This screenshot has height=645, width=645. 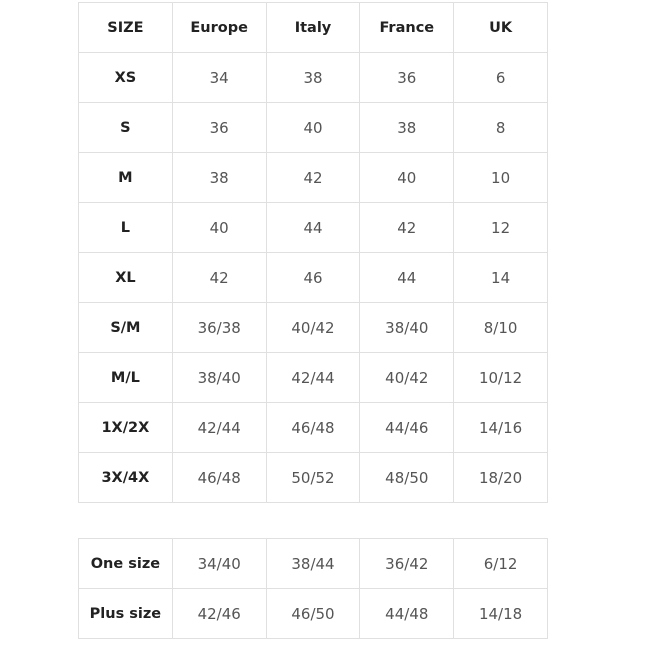 What do you see at coordinates (407, 28) in the screenshot?
I see `header-cell: France` at bounding box center [407, 28].